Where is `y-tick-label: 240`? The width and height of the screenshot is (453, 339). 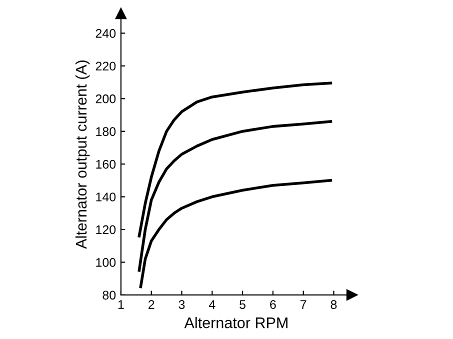
y-tick-label: 240 is located at coordinates (106, 33).